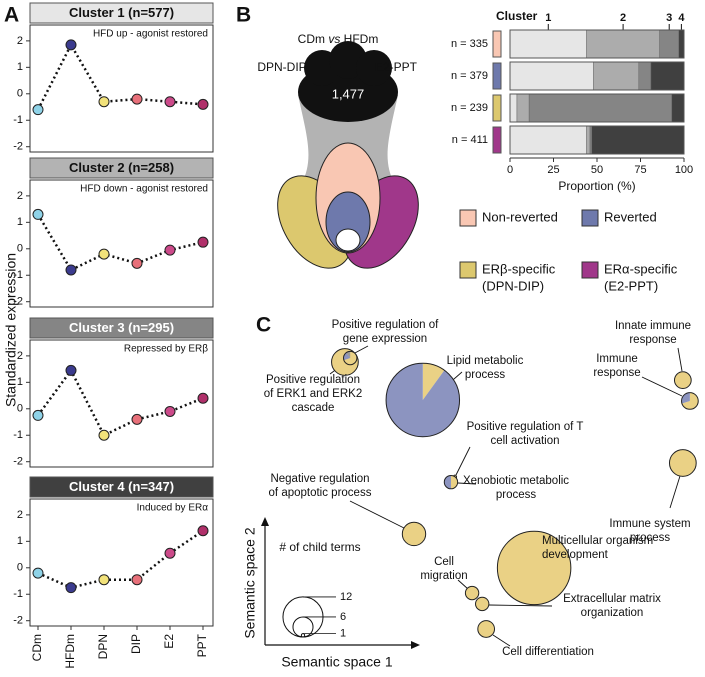 The image size is (705, 677). What do you see at coordinates (343, 634) in the screenshot?
I see `size-legend-label: 1` at bounding box center [343, 634].